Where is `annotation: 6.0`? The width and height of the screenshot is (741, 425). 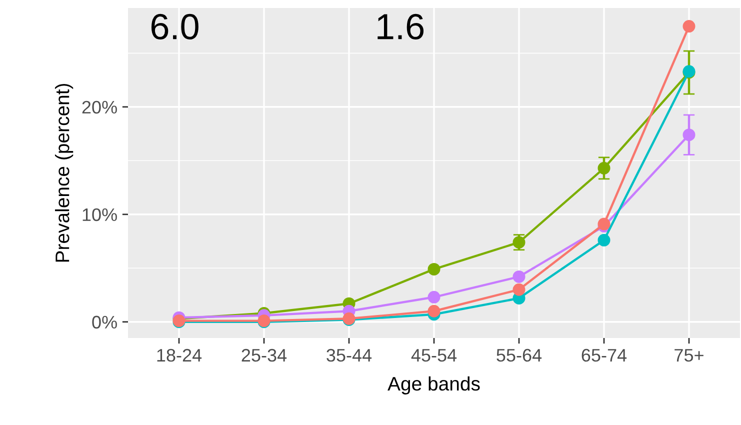 annotation: 6.0 is located at coordinates (174, 27).